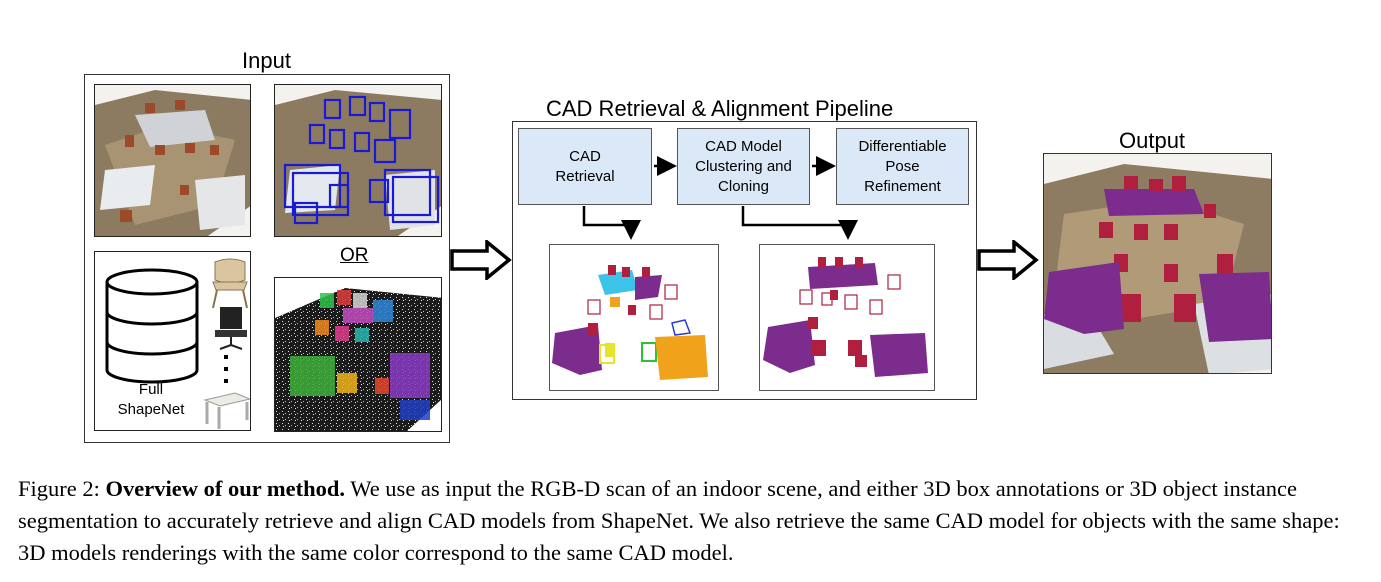  I want to click on chair-wood-icon, so click(230, 283).